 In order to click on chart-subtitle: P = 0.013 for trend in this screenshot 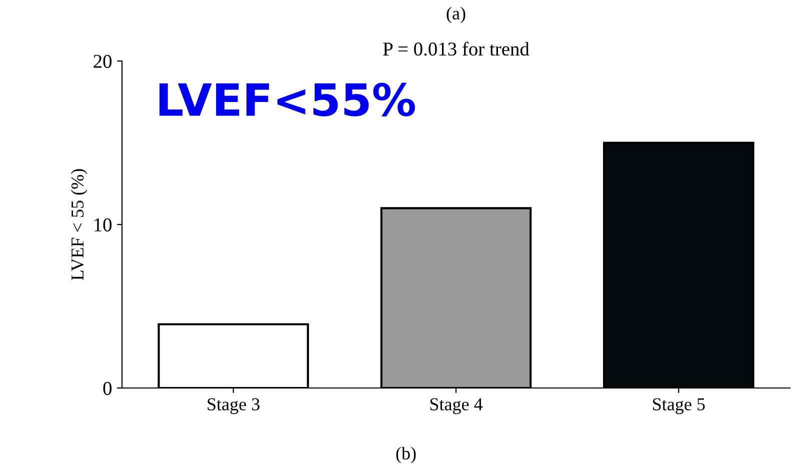, I will do `click(456, 49)`.